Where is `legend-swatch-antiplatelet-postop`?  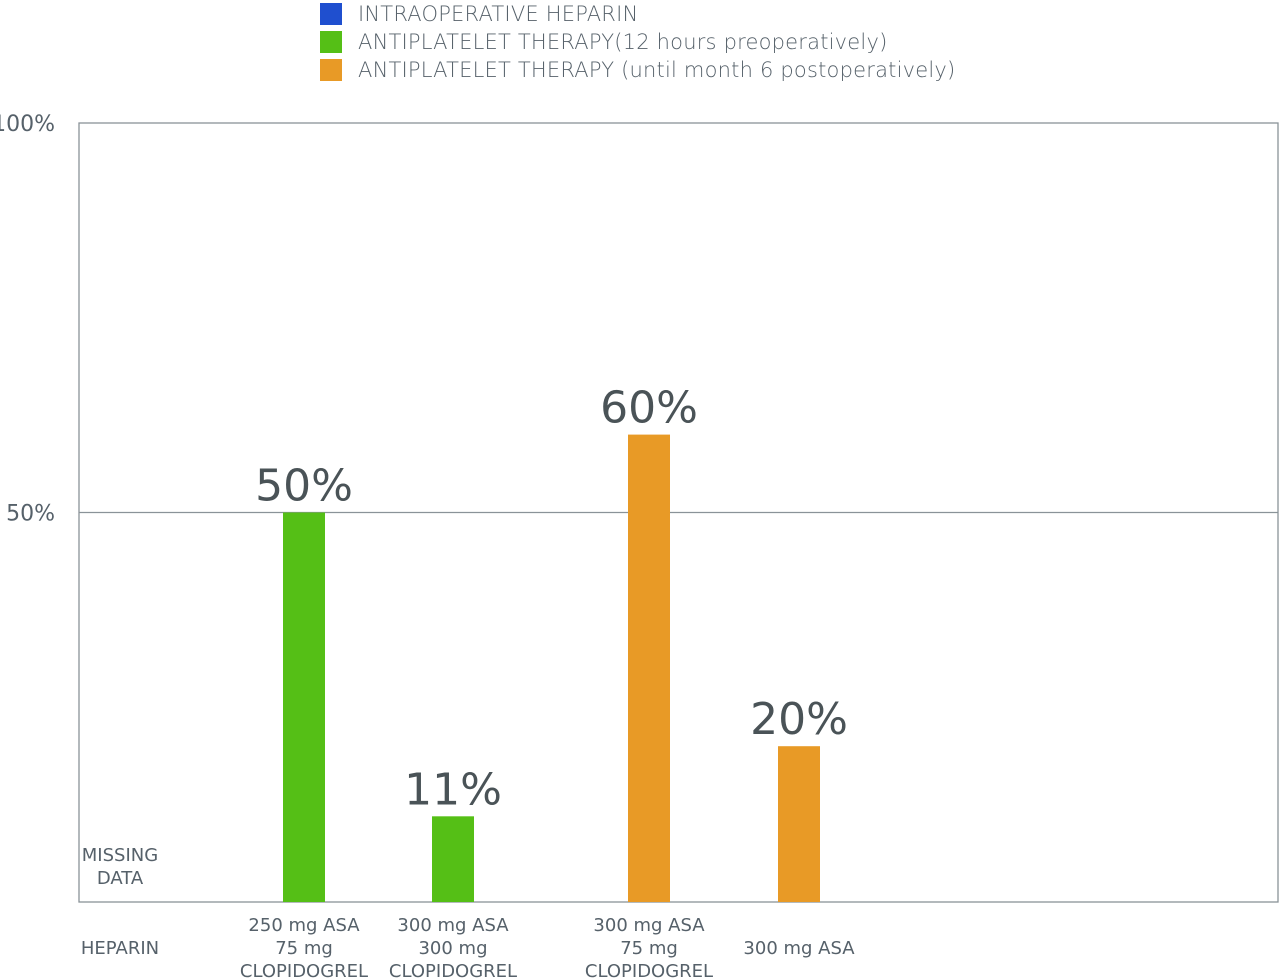 legend-swatch-antiplatelet-postop is located at coordinates (331, 70).